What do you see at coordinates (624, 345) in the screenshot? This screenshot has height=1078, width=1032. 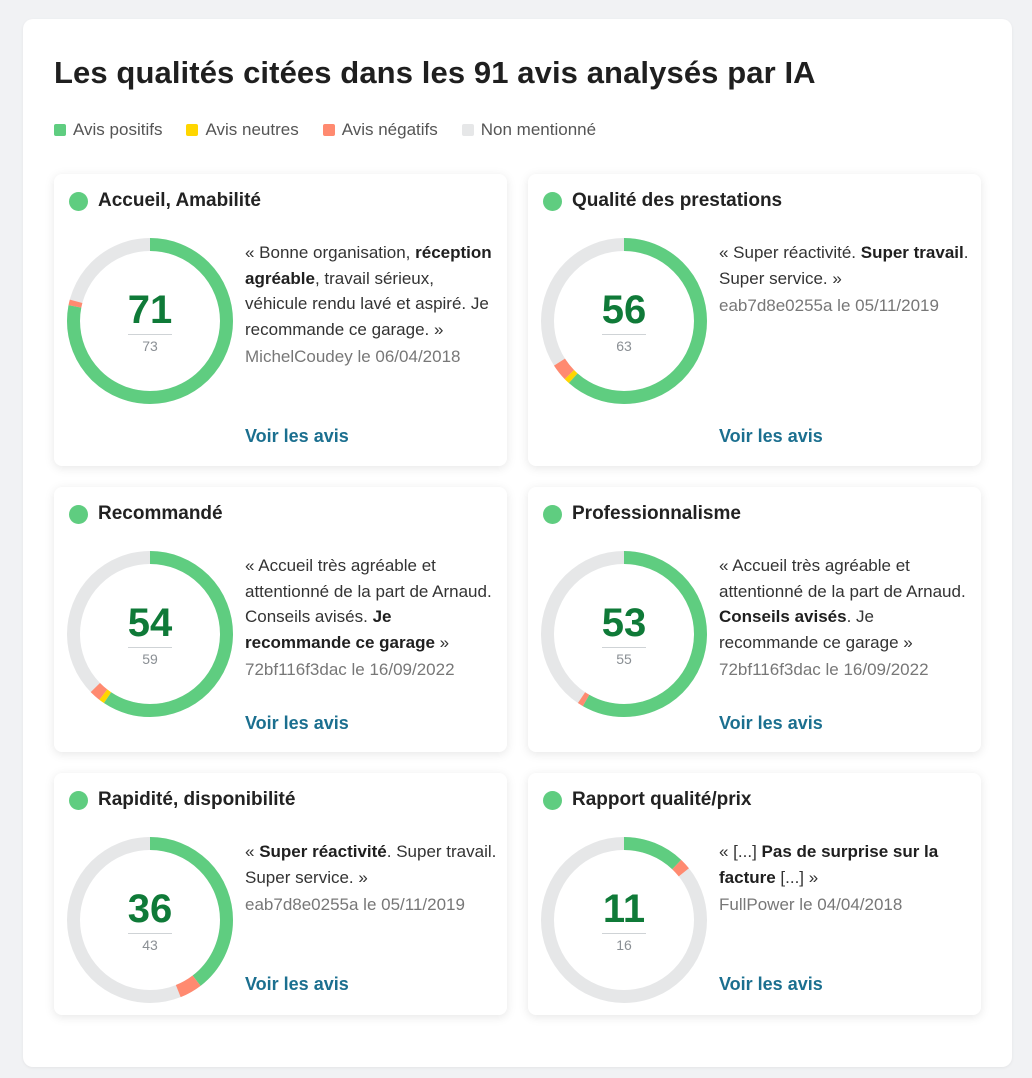 I see `mention-total: 63` at bounding box center [624, 345].